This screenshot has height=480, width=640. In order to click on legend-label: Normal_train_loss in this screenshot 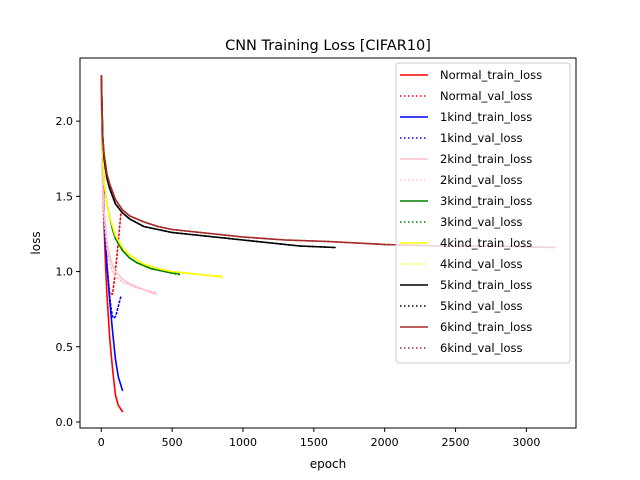, I will do `click(491, 75)`.